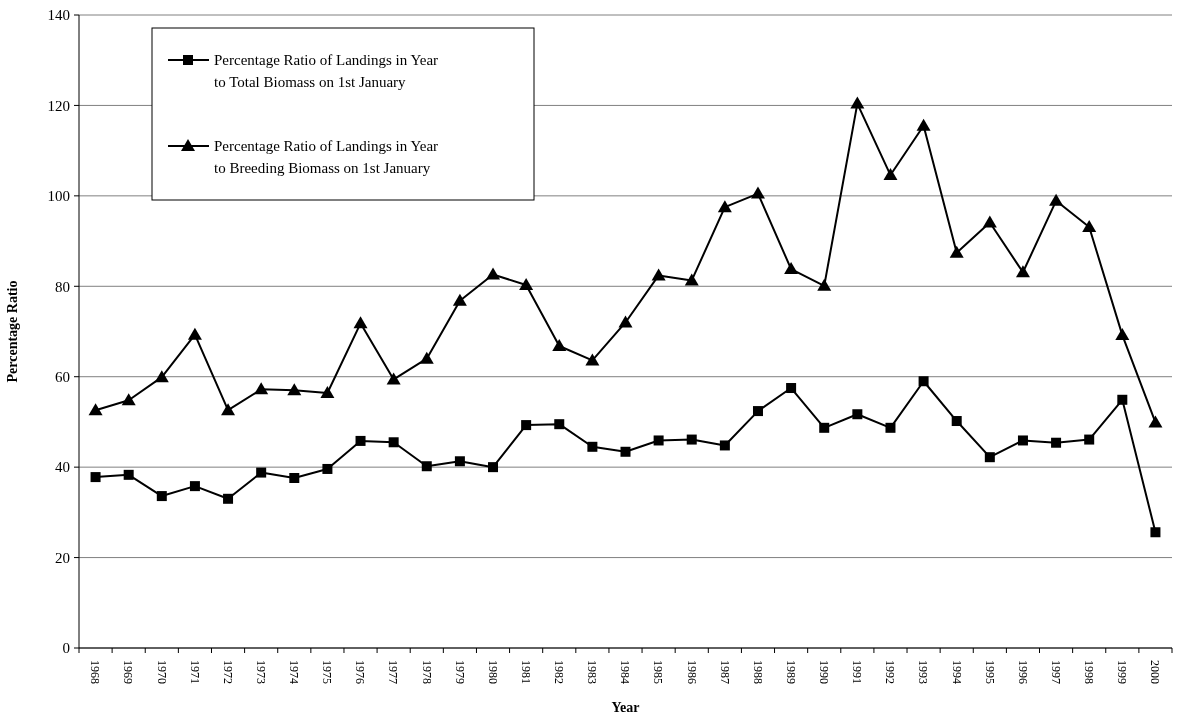  Describe the element at coordinates (857, 672) in the screenshot. I see `x-tick-label: 1991` at that location.